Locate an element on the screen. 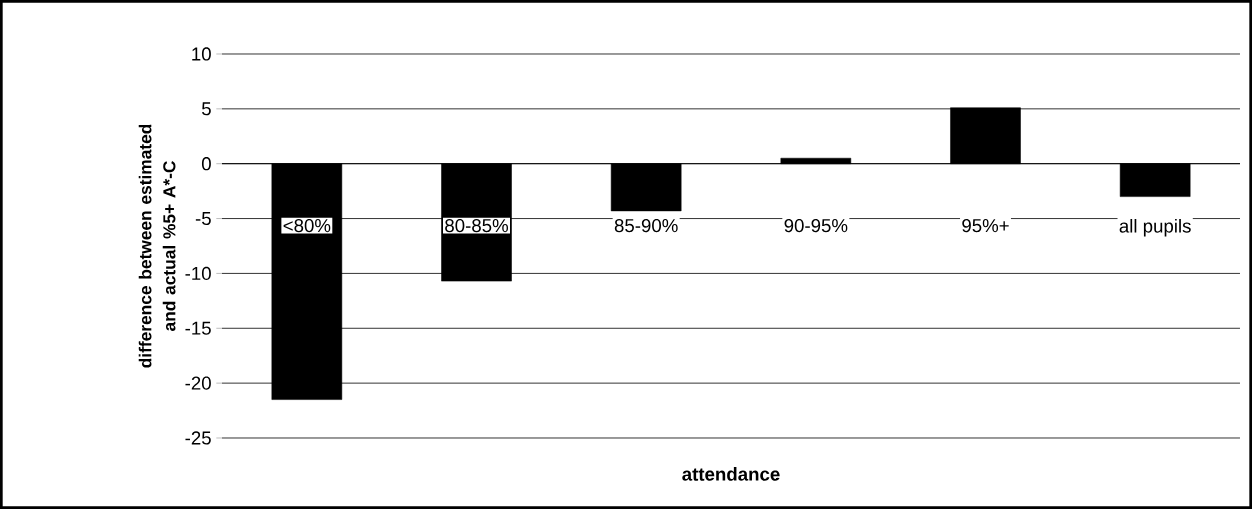 The width and height of the screenshot is (1252, 509). y-axis-title: difference between estimated and actual %5+ A*-C is located at coordinates (157, 246).